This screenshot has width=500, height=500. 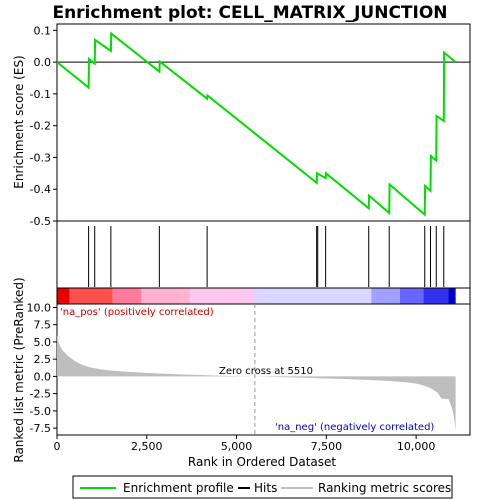 I want to click on legend-box, so click(x=262, y=487).